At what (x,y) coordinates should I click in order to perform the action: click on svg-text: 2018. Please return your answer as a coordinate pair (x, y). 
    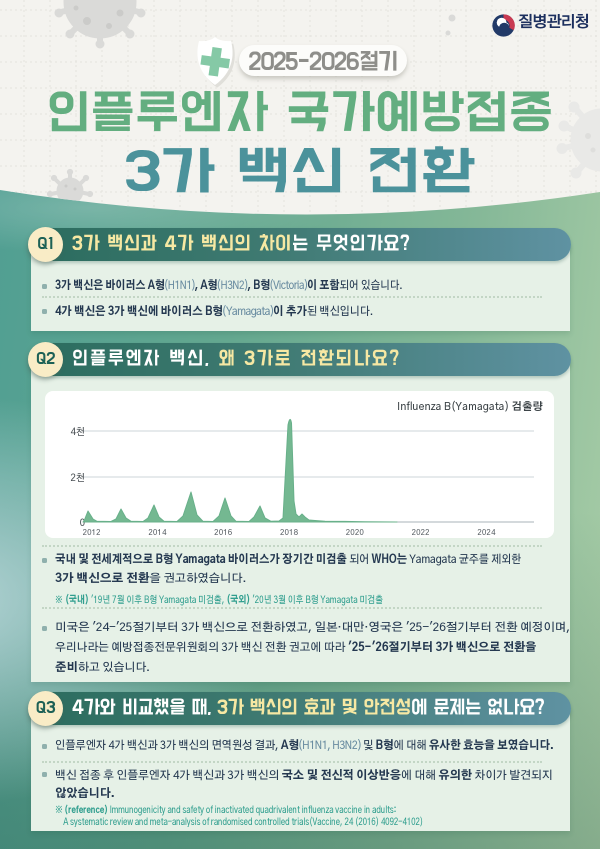
    Looking at the image, I should click on (289, 532).